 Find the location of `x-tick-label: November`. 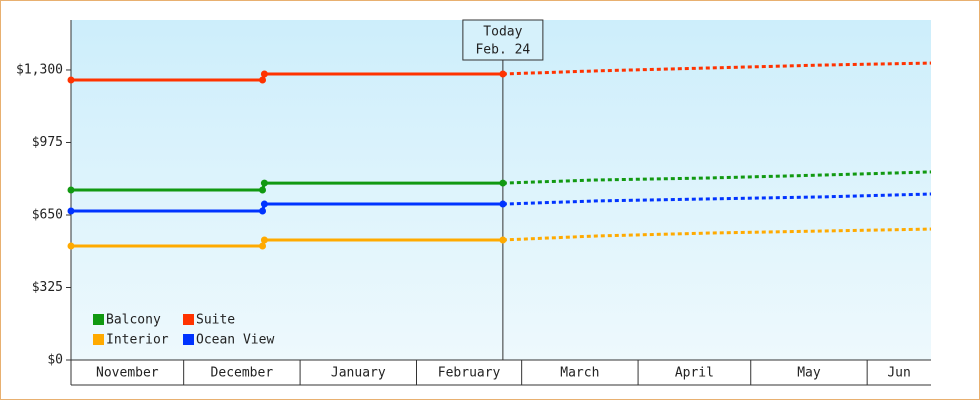

x-tick-label: November is located at coordinates (127, 373).